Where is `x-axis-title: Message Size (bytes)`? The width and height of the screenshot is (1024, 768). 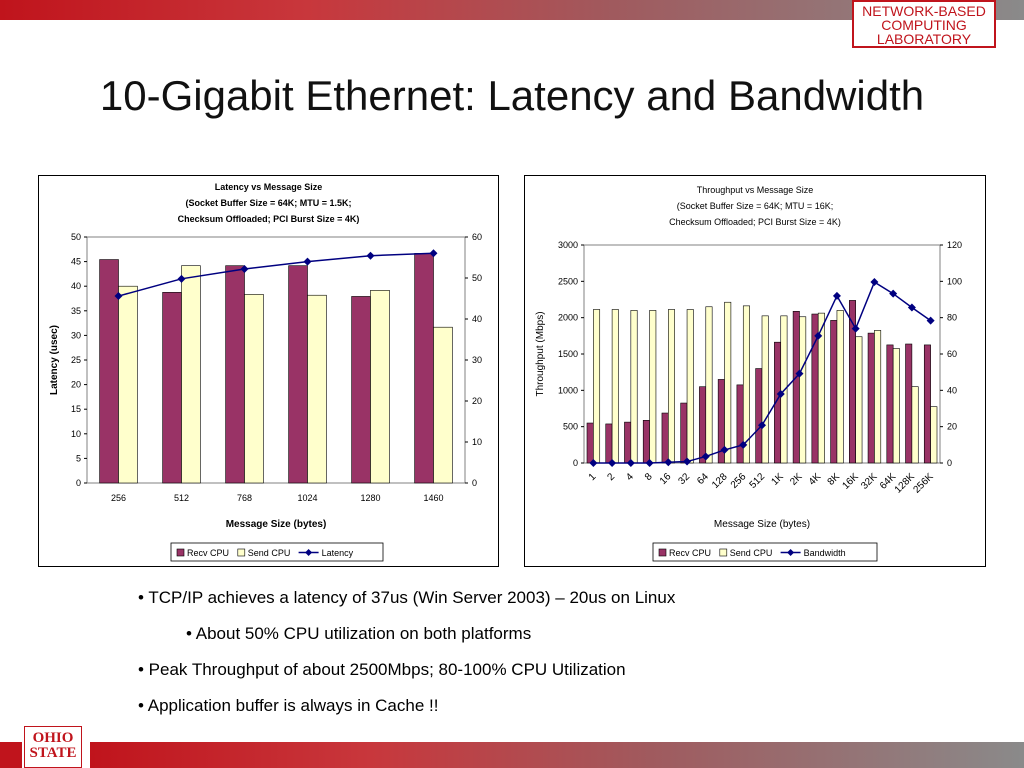
x-axis-title: Message Size (bytes) is located at coordinates (762, 524).